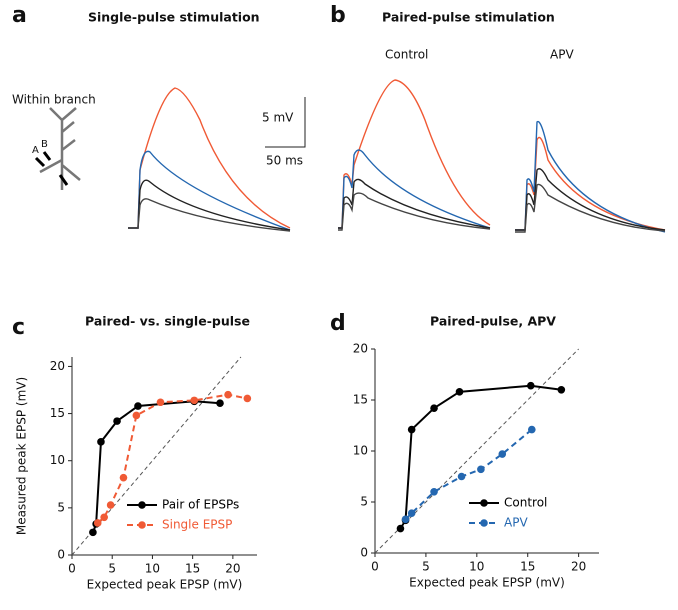 Image resolution: width=678 pixels, height=610 pixels. What do you see at coordinates (22, 456) in the screenshot?
I see `y-axis-label: Measured peak EPSP (mV)` at bounding box center [22, 456].